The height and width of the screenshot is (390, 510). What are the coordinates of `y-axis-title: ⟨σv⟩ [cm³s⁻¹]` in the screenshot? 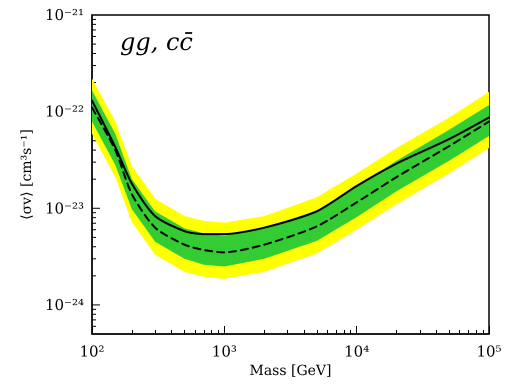 It's located at (27, 174).